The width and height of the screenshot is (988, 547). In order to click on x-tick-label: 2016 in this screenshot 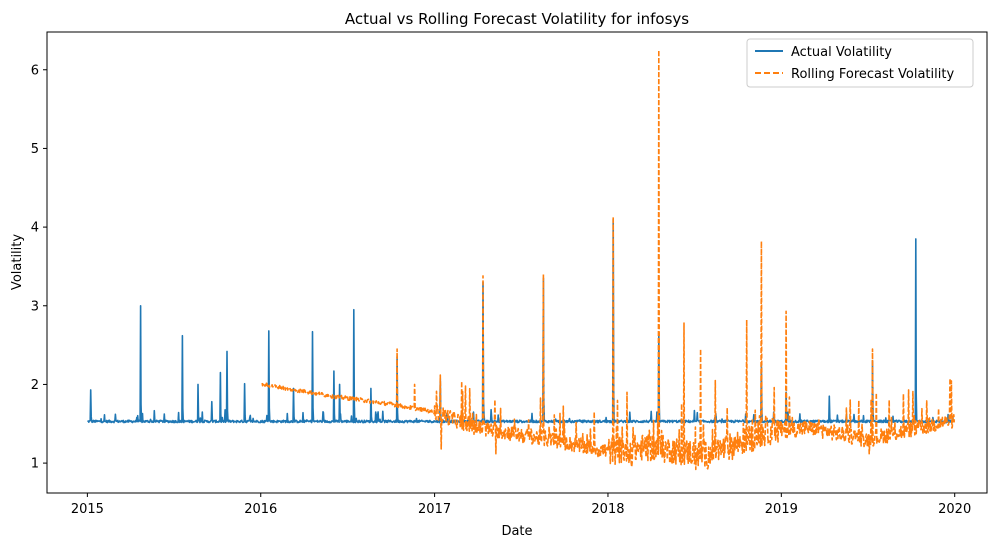, I will do `click(260, 509)`.